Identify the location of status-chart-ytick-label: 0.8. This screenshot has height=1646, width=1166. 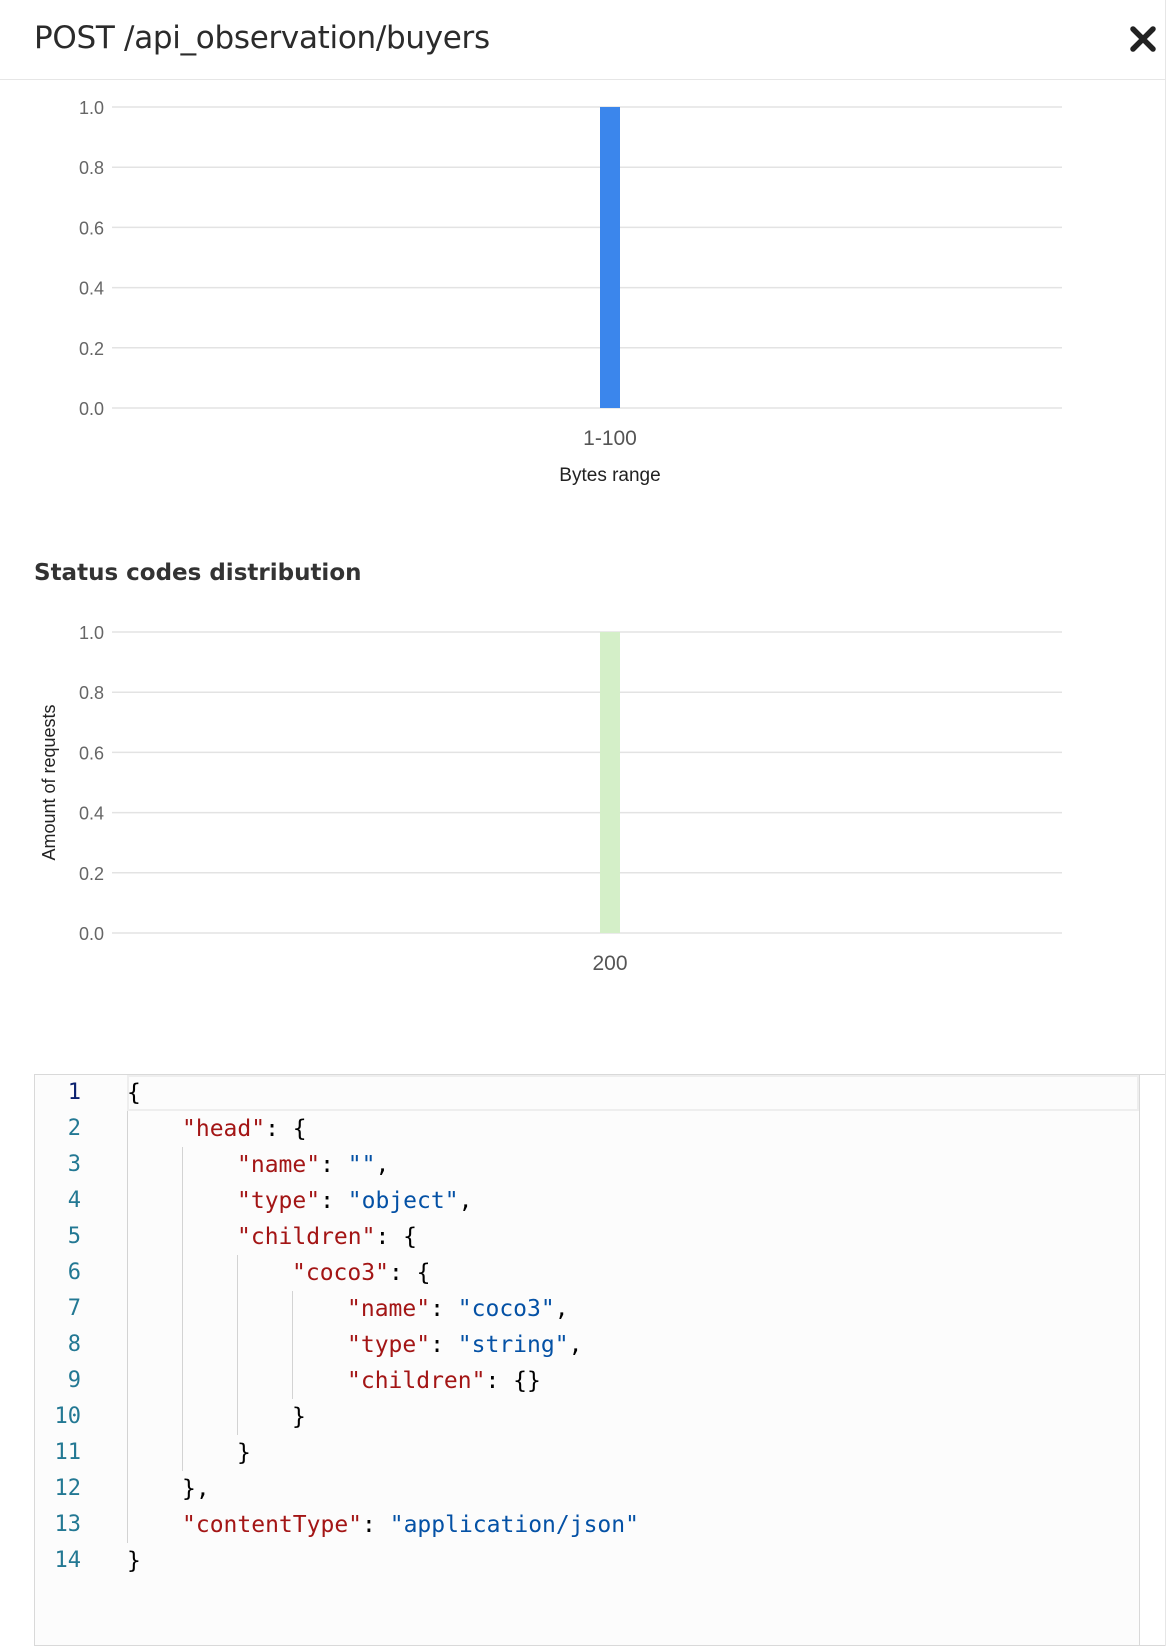
(91, 693).